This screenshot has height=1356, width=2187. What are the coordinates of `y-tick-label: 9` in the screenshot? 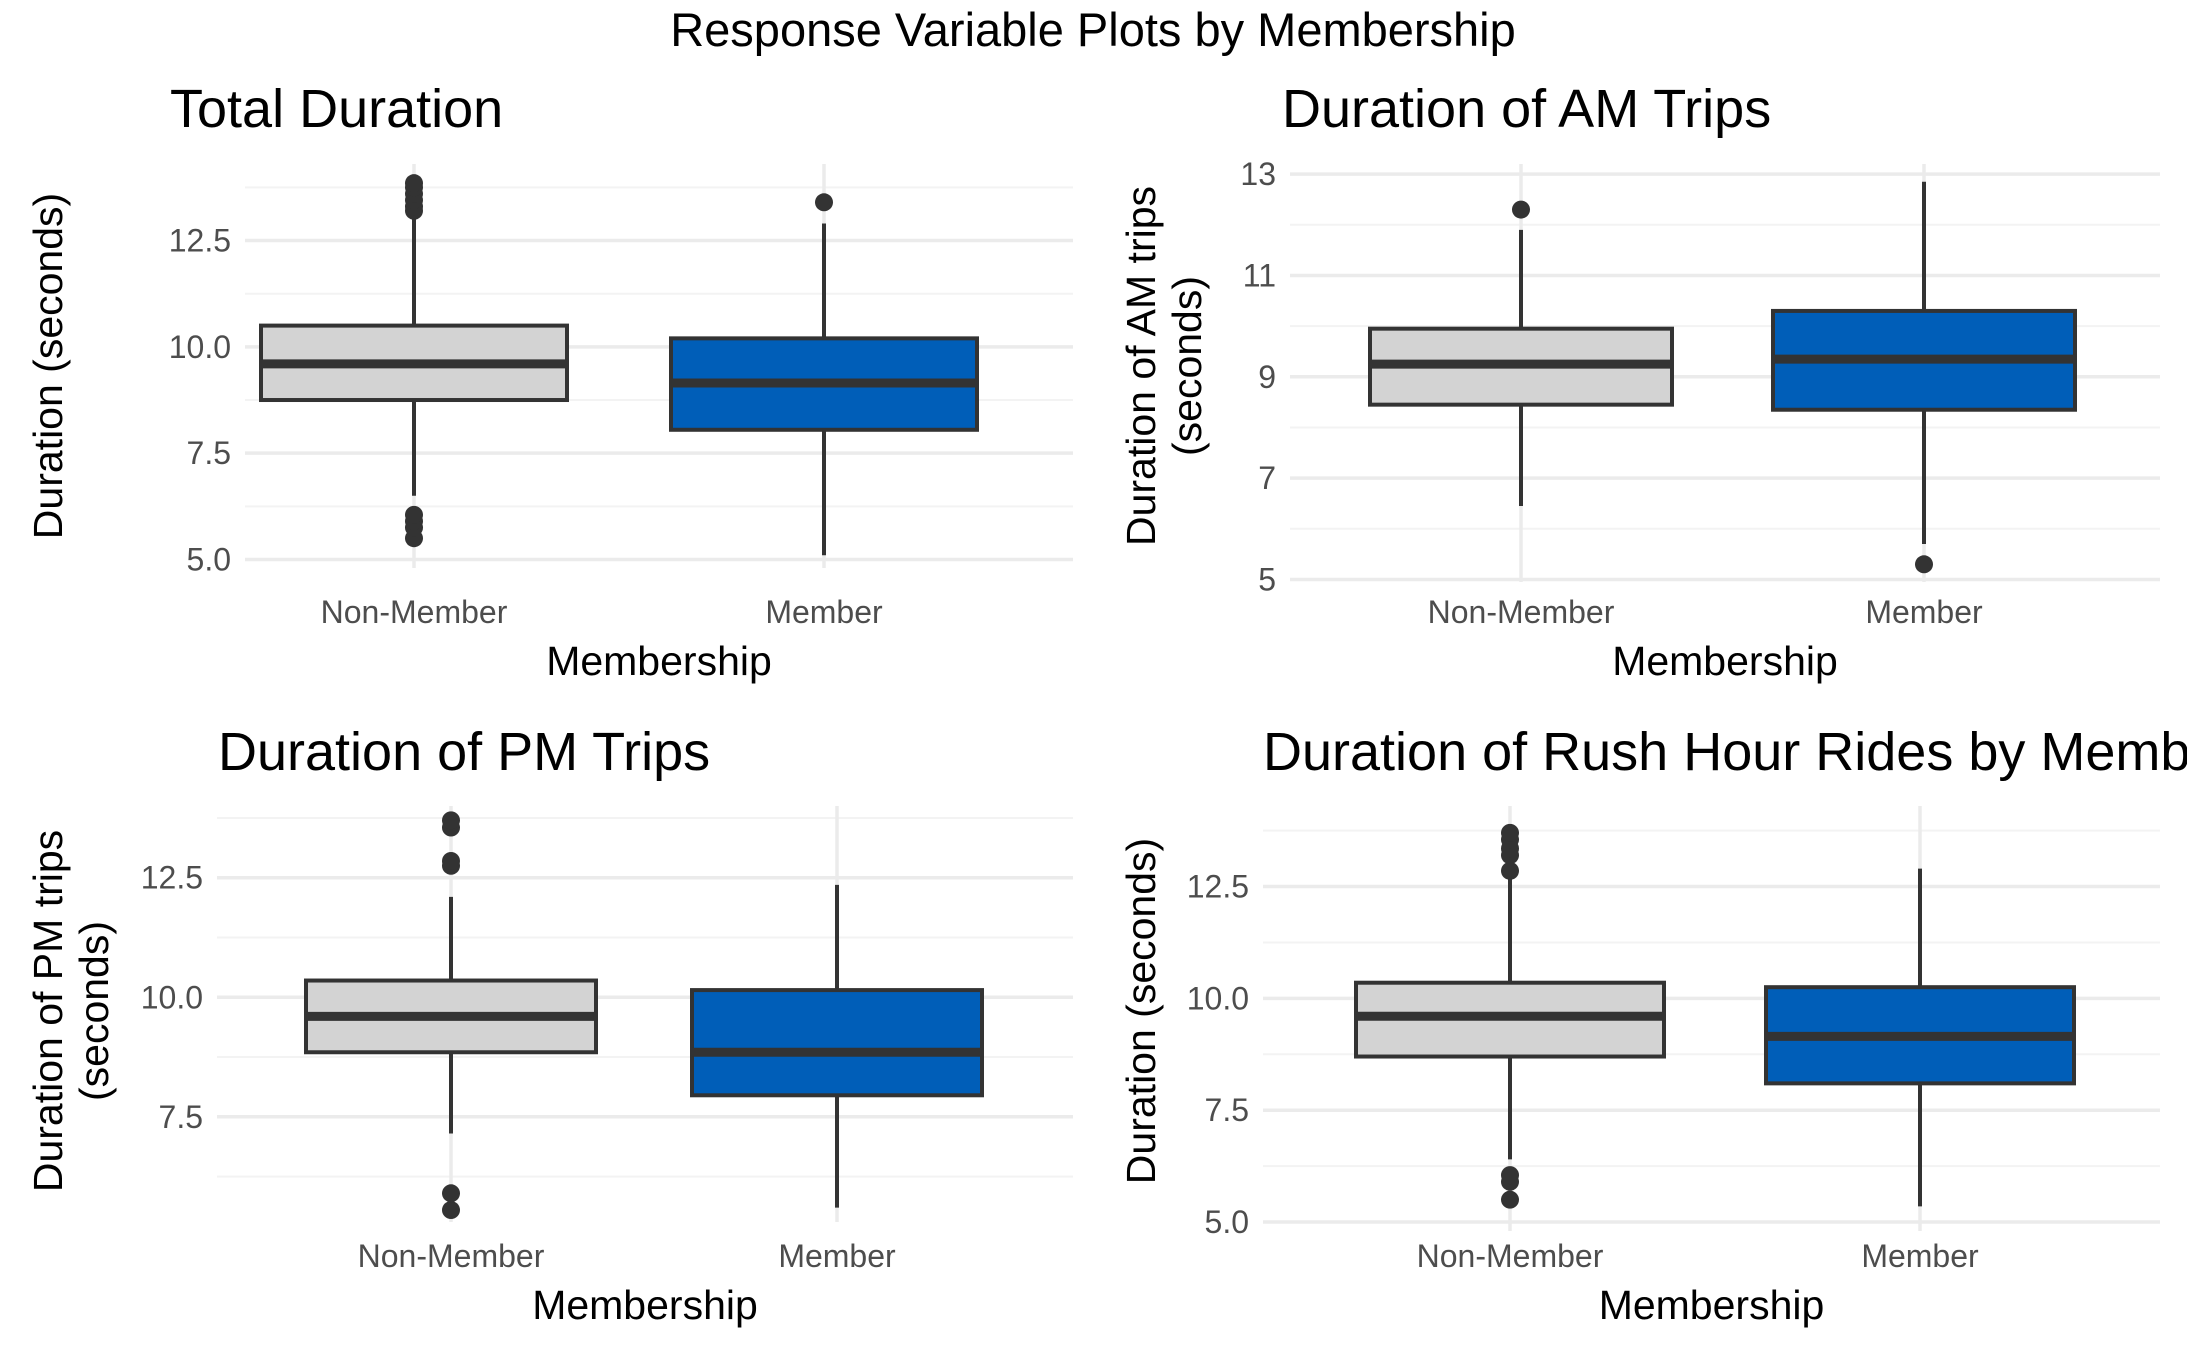 It's located at (1267, 377).